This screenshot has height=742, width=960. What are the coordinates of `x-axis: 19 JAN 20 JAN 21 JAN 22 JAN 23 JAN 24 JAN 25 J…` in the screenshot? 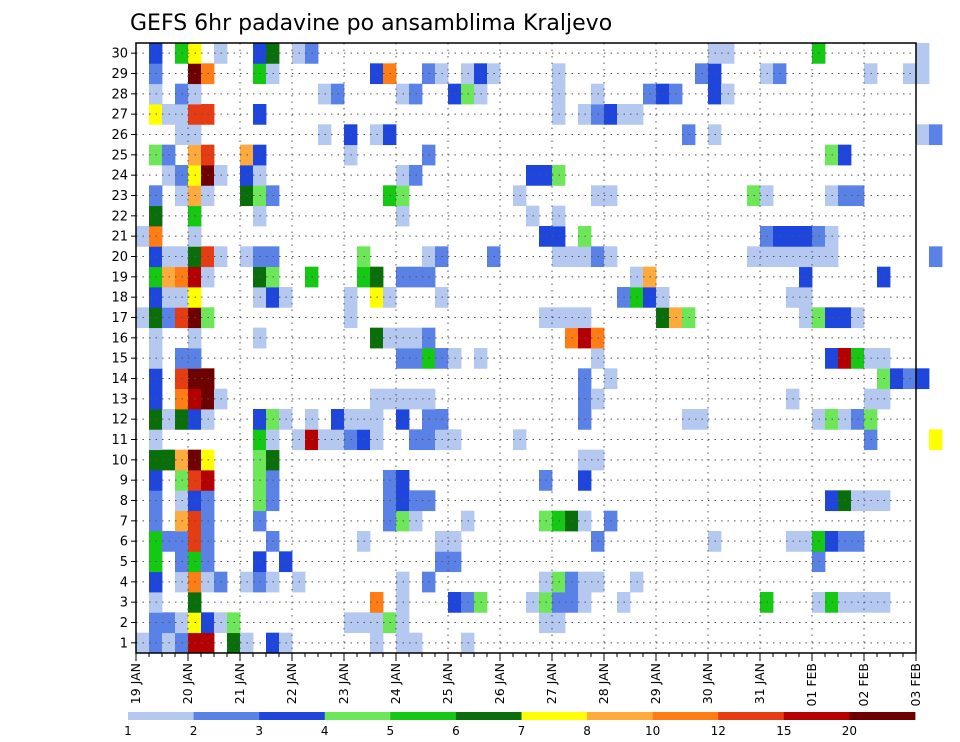 It's located at (525, 680).